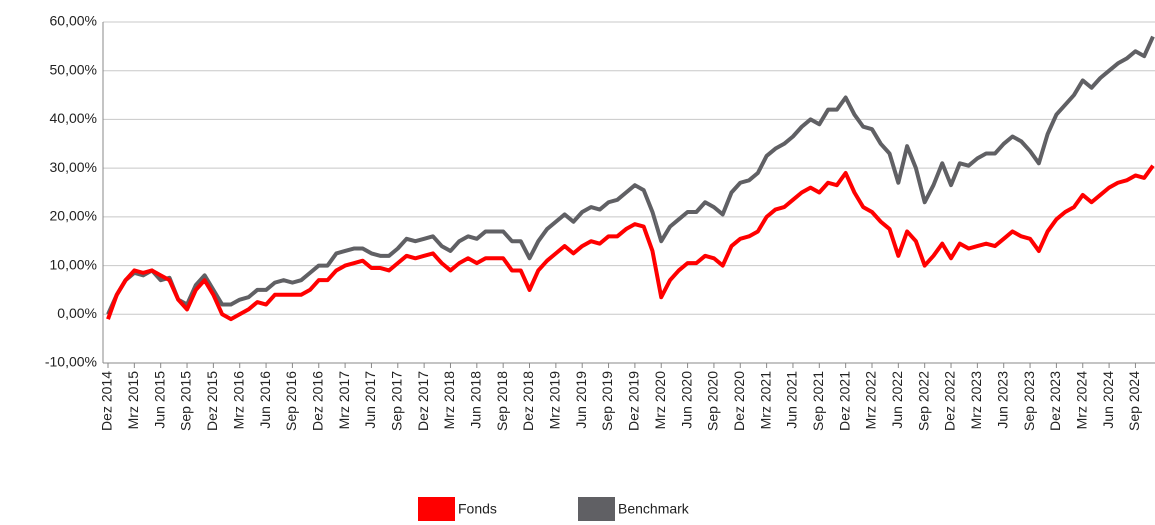  What do you see at coordinates (396, 401) in the screenshot?
I see `x-tick-label: Sep 2017` at bounding box center [396, 401].